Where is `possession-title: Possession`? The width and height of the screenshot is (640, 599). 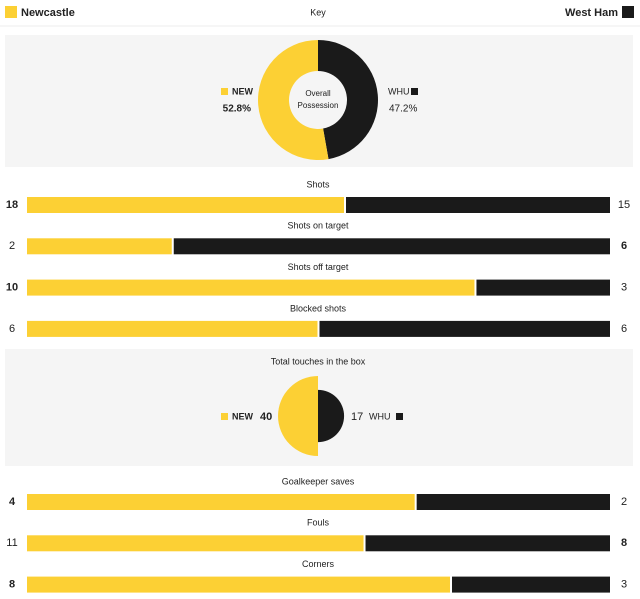 possession-title: Possession is located at coordinates (318, 105).